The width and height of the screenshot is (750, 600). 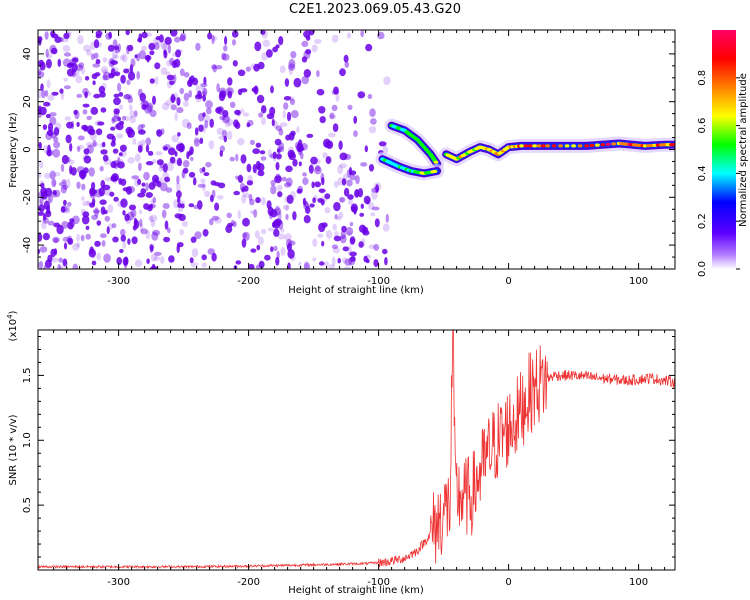 I want to click on ridge-upper-branch-amplitude-point, so click(x=428, y=152).